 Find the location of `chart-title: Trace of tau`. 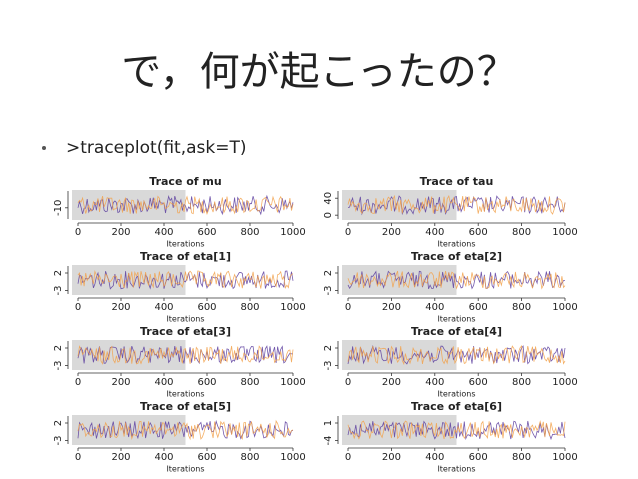

chart-title: Trace of tau is located at coordinates (457, 181).